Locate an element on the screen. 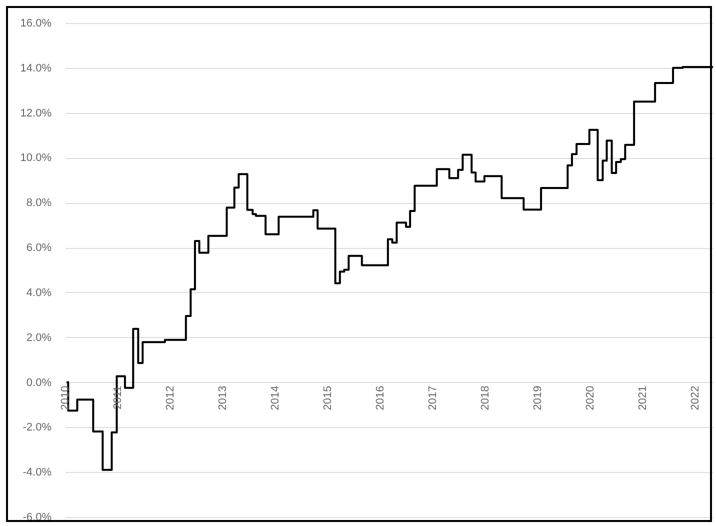  y-tick-label: 8.0% is located at coordinates (39, 203).